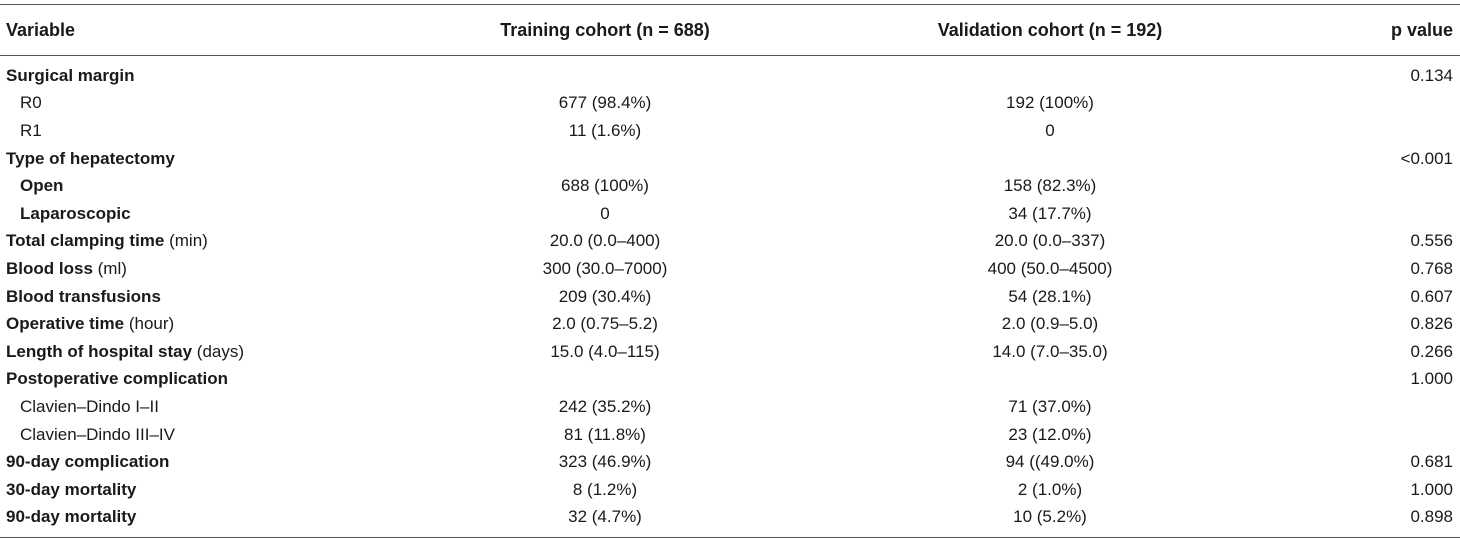  What do you see at coordinates (730, 490) in the screenshot?
I see `table-row: 30-day mortality 8 (1.2%) 2 (1.0%) 1.000` at bounding box center [730, 490].